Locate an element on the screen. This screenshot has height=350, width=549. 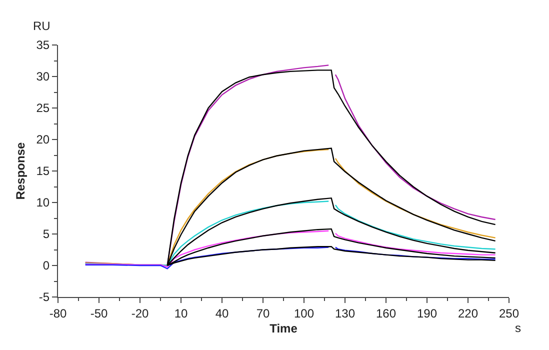
x-tick-label: 190 is located at coordinates (427, 313).